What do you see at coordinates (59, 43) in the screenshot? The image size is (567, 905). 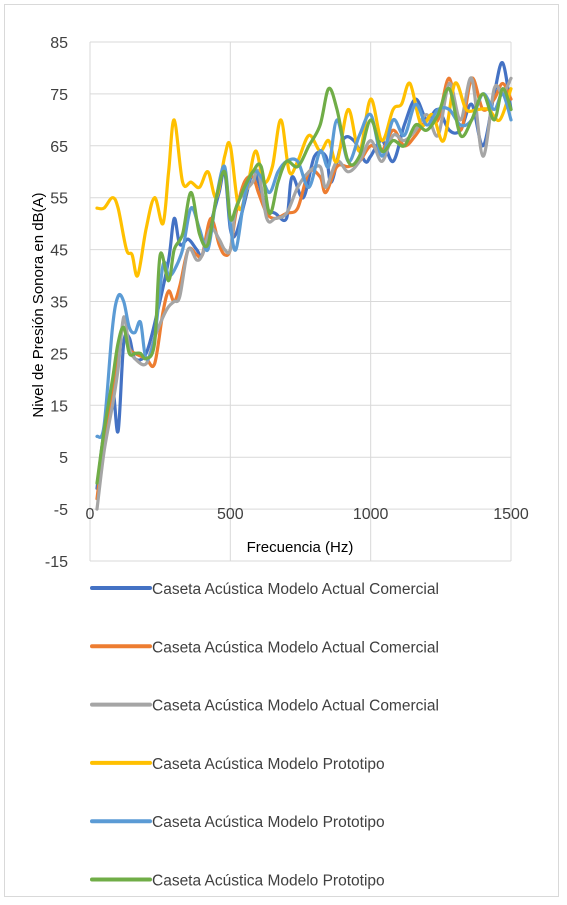 I see `y-tick-label: 85` at bounding box center [59, 43].